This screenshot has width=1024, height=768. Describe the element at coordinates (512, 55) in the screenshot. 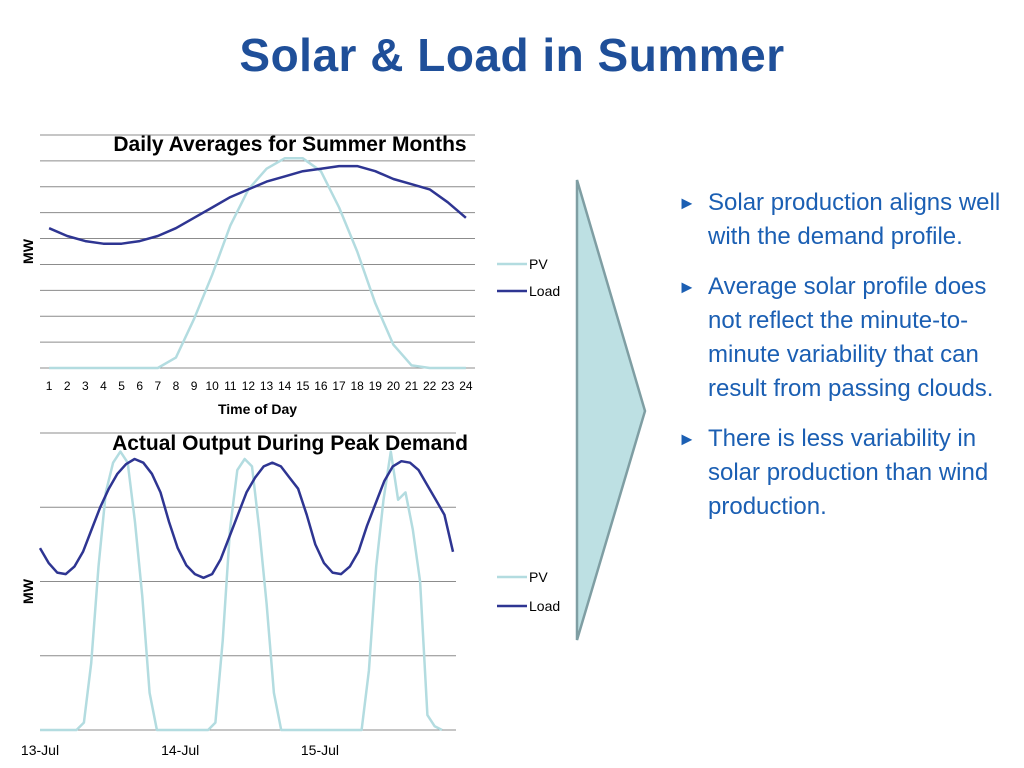

I see `slide-title: Solar & Load in Summer` at that location.